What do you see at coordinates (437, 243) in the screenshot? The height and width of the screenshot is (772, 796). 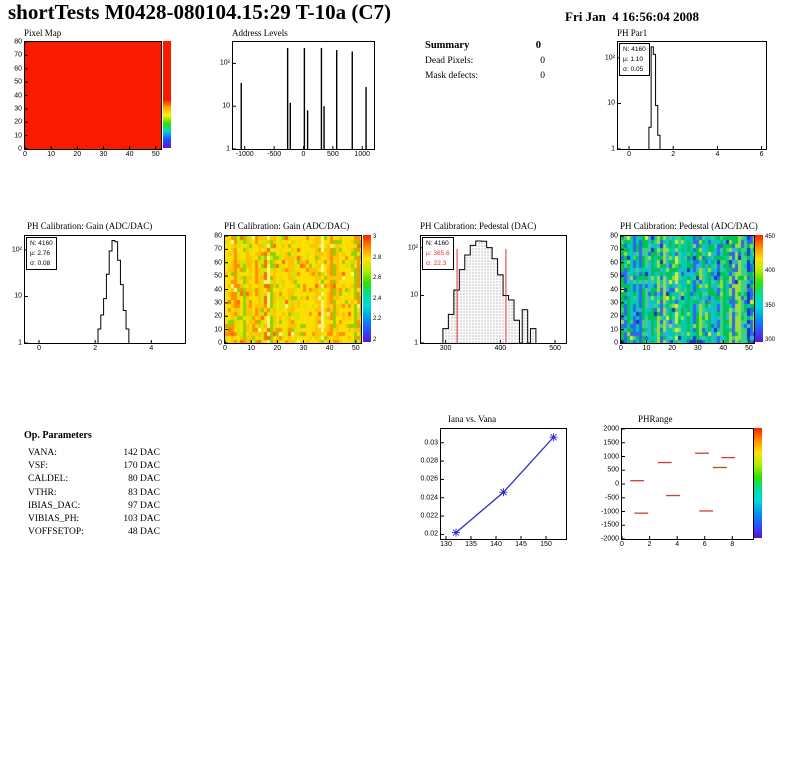 I see `stats-line: N: 4160` at bounding box center [437, 243].